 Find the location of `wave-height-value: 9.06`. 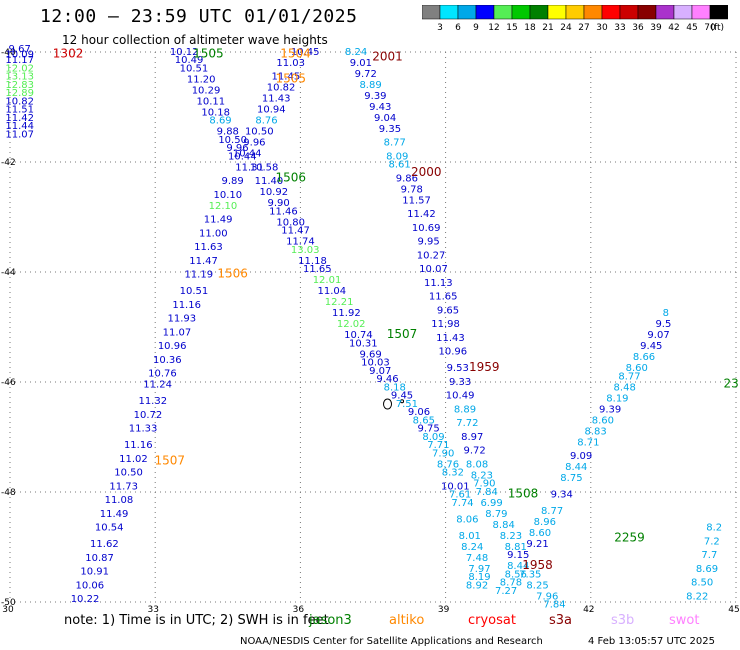

wave-height-value: 9.06 is located at coordinates (419, 412).